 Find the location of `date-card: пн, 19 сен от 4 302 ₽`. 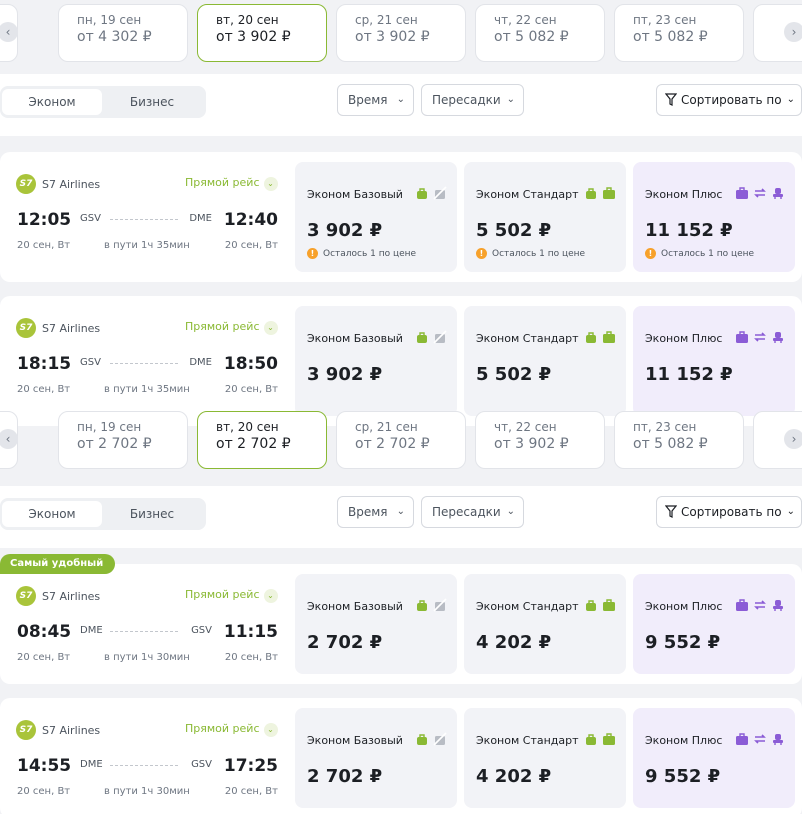

date-card: пн, 19 сен от 4 302 ₽ is located at coordinates (123, 33).